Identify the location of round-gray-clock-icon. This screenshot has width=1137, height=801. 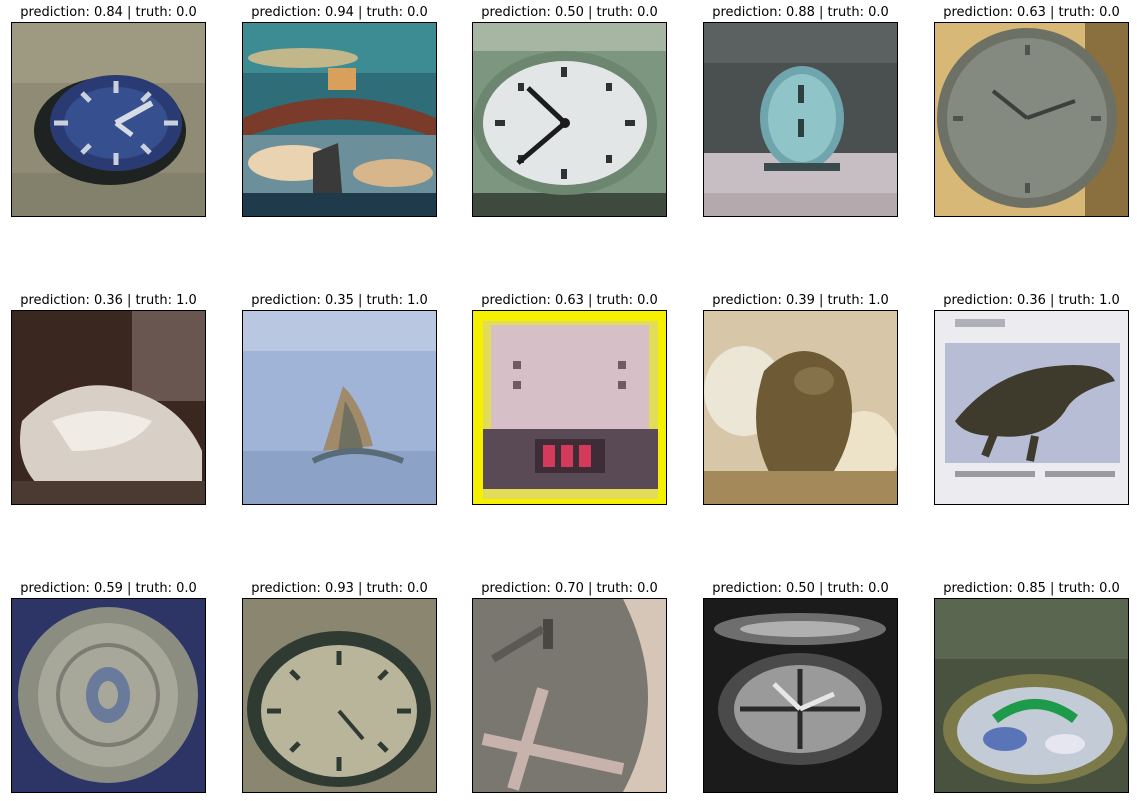
(1031, 119).